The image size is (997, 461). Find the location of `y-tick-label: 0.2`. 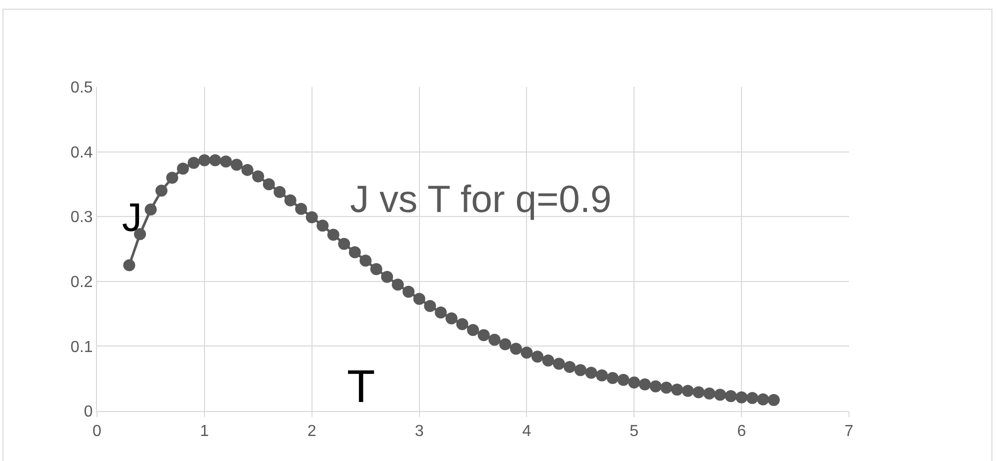

y-tick-label: 0.2 is located at coordinates (81, 282).